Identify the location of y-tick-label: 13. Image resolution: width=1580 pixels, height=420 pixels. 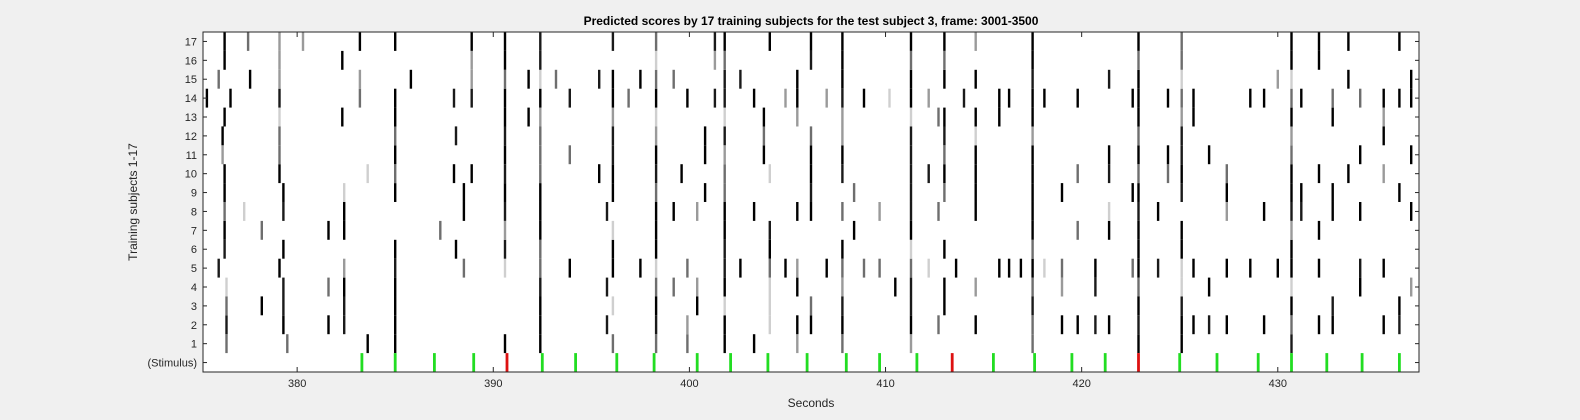
(191, 118).